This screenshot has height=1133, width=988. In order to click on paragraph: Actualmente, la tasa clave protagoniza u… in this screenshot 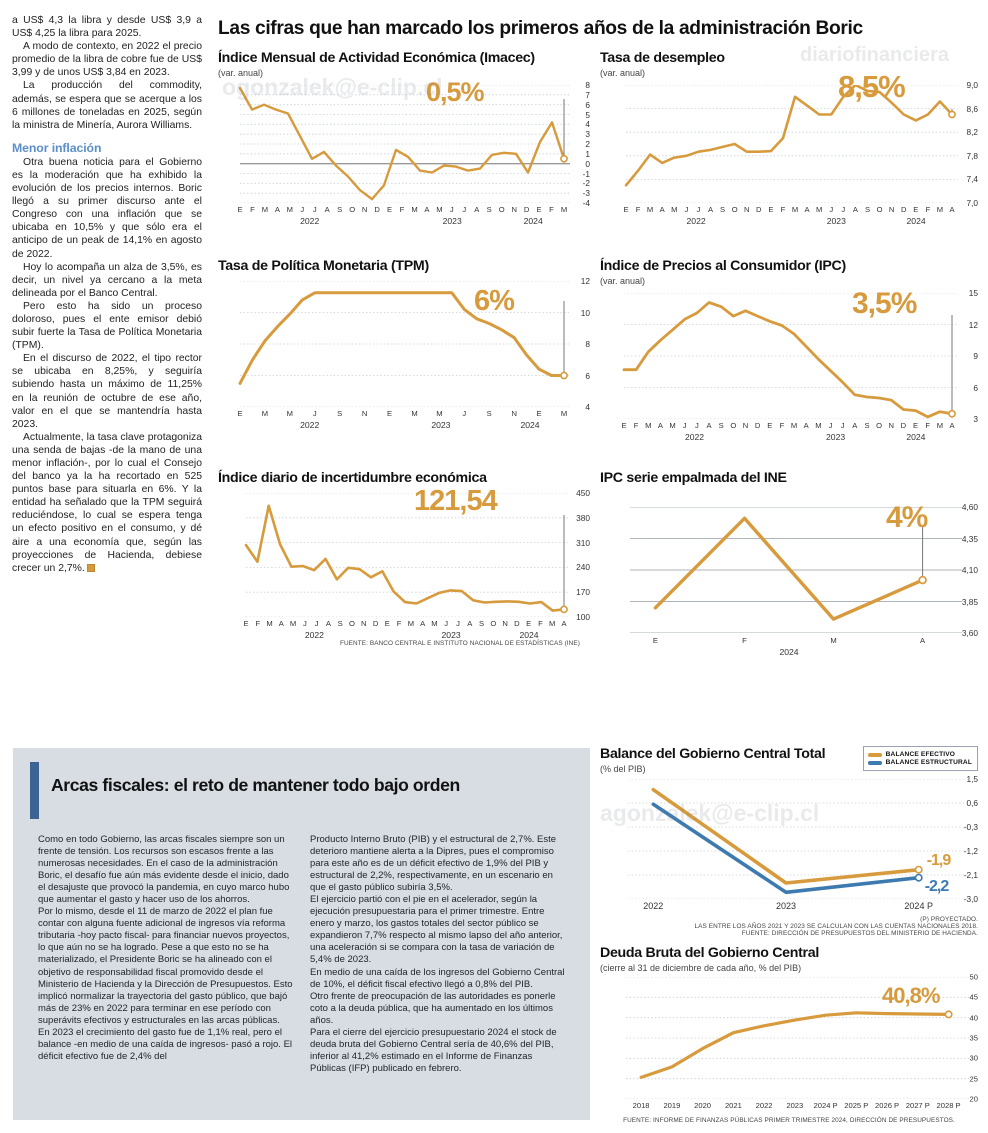, I will do `click(107, 503)`.